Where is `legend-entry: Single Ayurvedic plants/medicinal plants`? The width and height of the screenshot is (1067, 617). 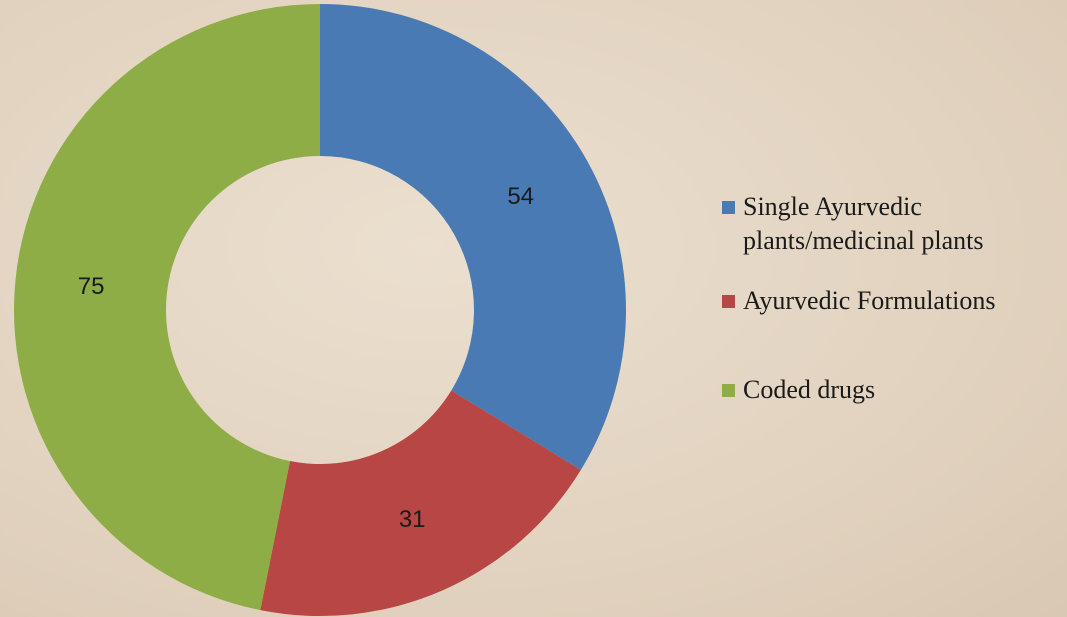 legend-entry: Single Ayurvedic plants/medicinal plants is located at coordinates (857, 224).